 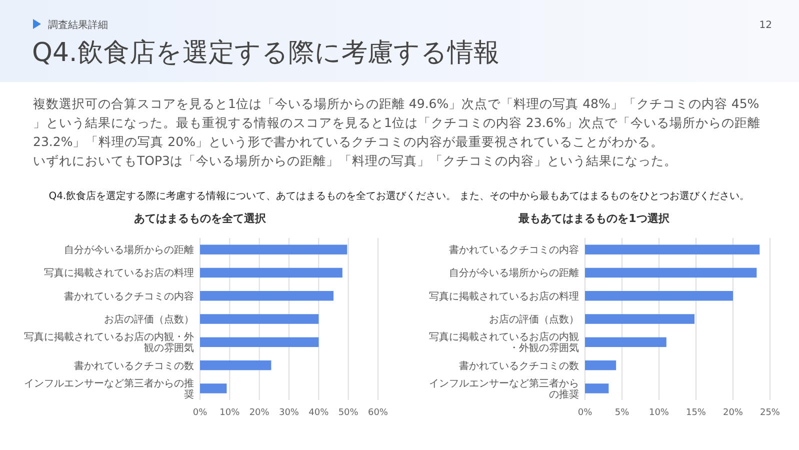 What do you see at coordinates (200, 218) in the screenshot?
I see `chart-title: あてはまるものを全て選択` at bounding box center [200, 218].